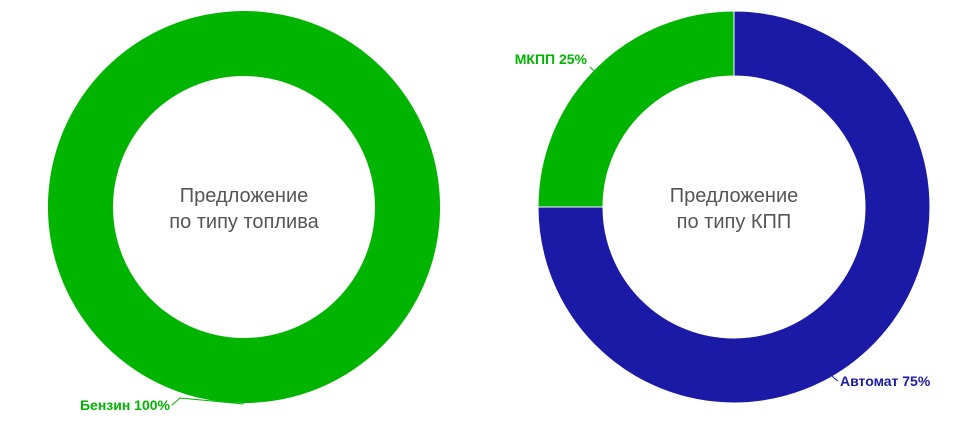 This screenshot has height=427, width=980. Describe the element at coordinates (244, 196) in the screenshot. I see `fuel-chart-title-line-1: Предложение` at that location.